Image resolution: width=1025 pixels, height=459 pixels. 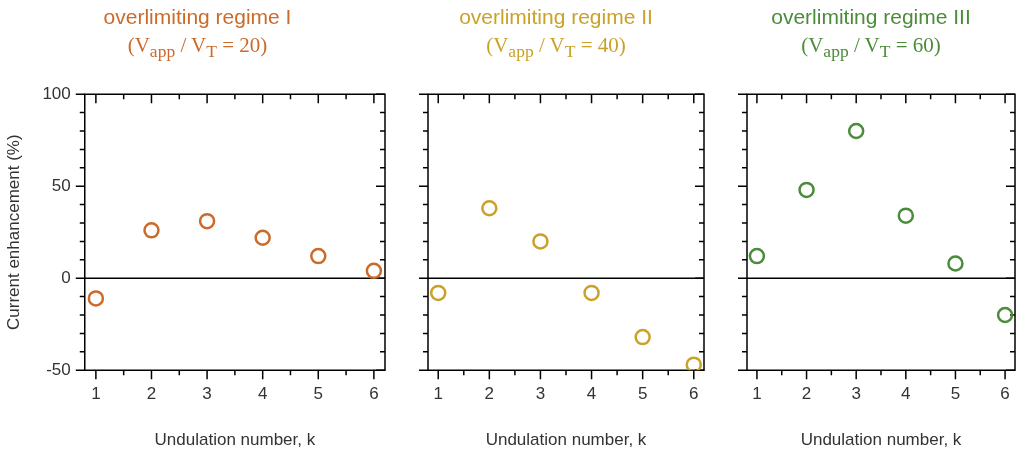 What do you see at coordinates (871, 17) in the screenshot?
I see `chart-title: overlimiting regime III` at bounding box center [871, 17].